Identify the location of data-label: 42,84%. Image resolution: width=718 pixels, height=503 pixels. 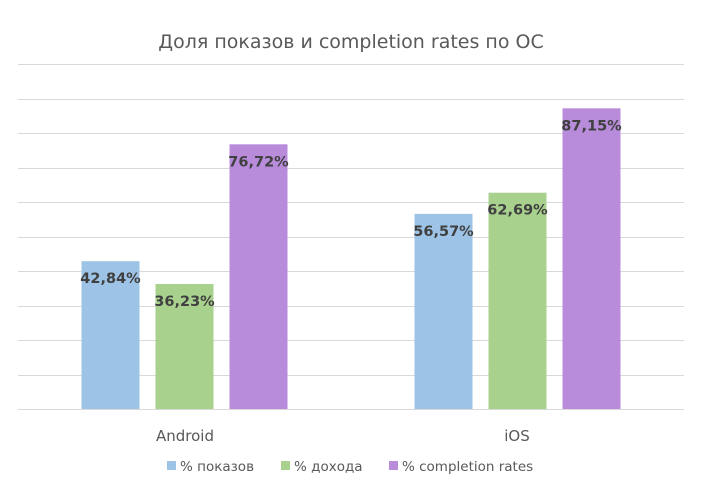
(110, 279).